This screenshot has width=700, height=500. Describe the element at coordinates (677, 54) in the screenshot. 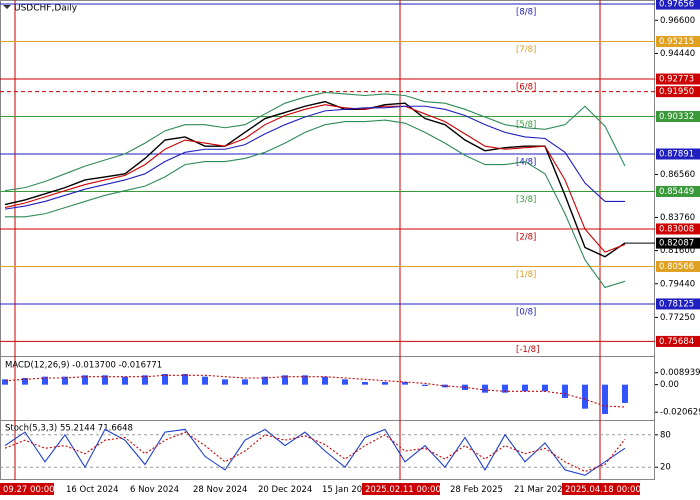

I see `y-tick-label: 0.94440` at that location.